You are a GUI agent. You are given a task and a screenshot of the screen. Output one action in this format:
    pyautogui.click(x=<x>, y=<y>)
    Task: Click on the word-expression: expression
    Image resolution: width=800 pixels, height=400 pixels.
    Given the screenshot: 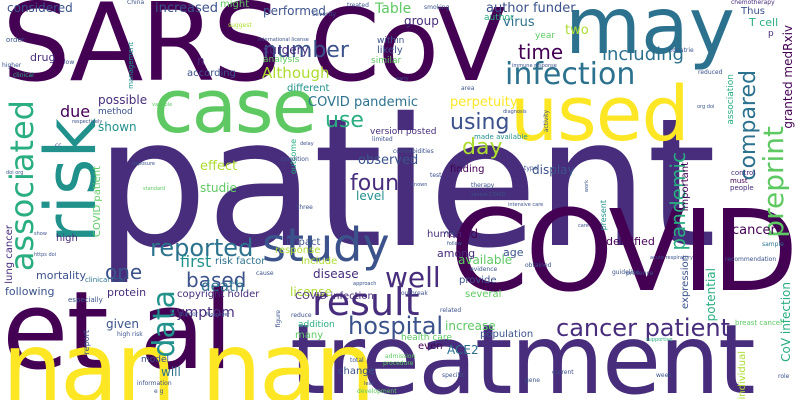 What is the action you would take?
    pyautogui.click(x=685, y=282)
    